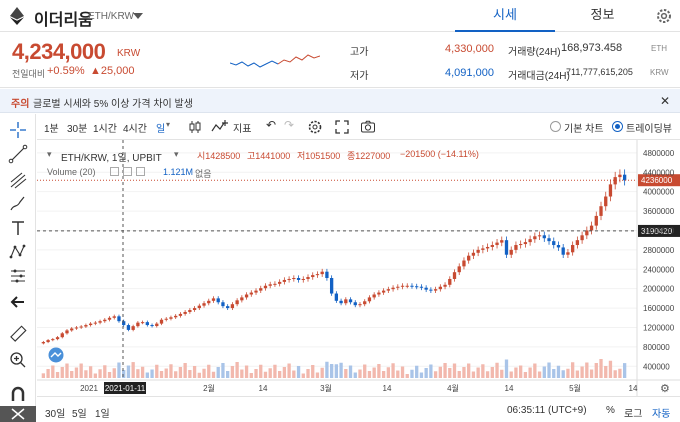 The height and width of the screenshot is (422, 680). I want to click on indicator-button: 지표, so click(242, 129).